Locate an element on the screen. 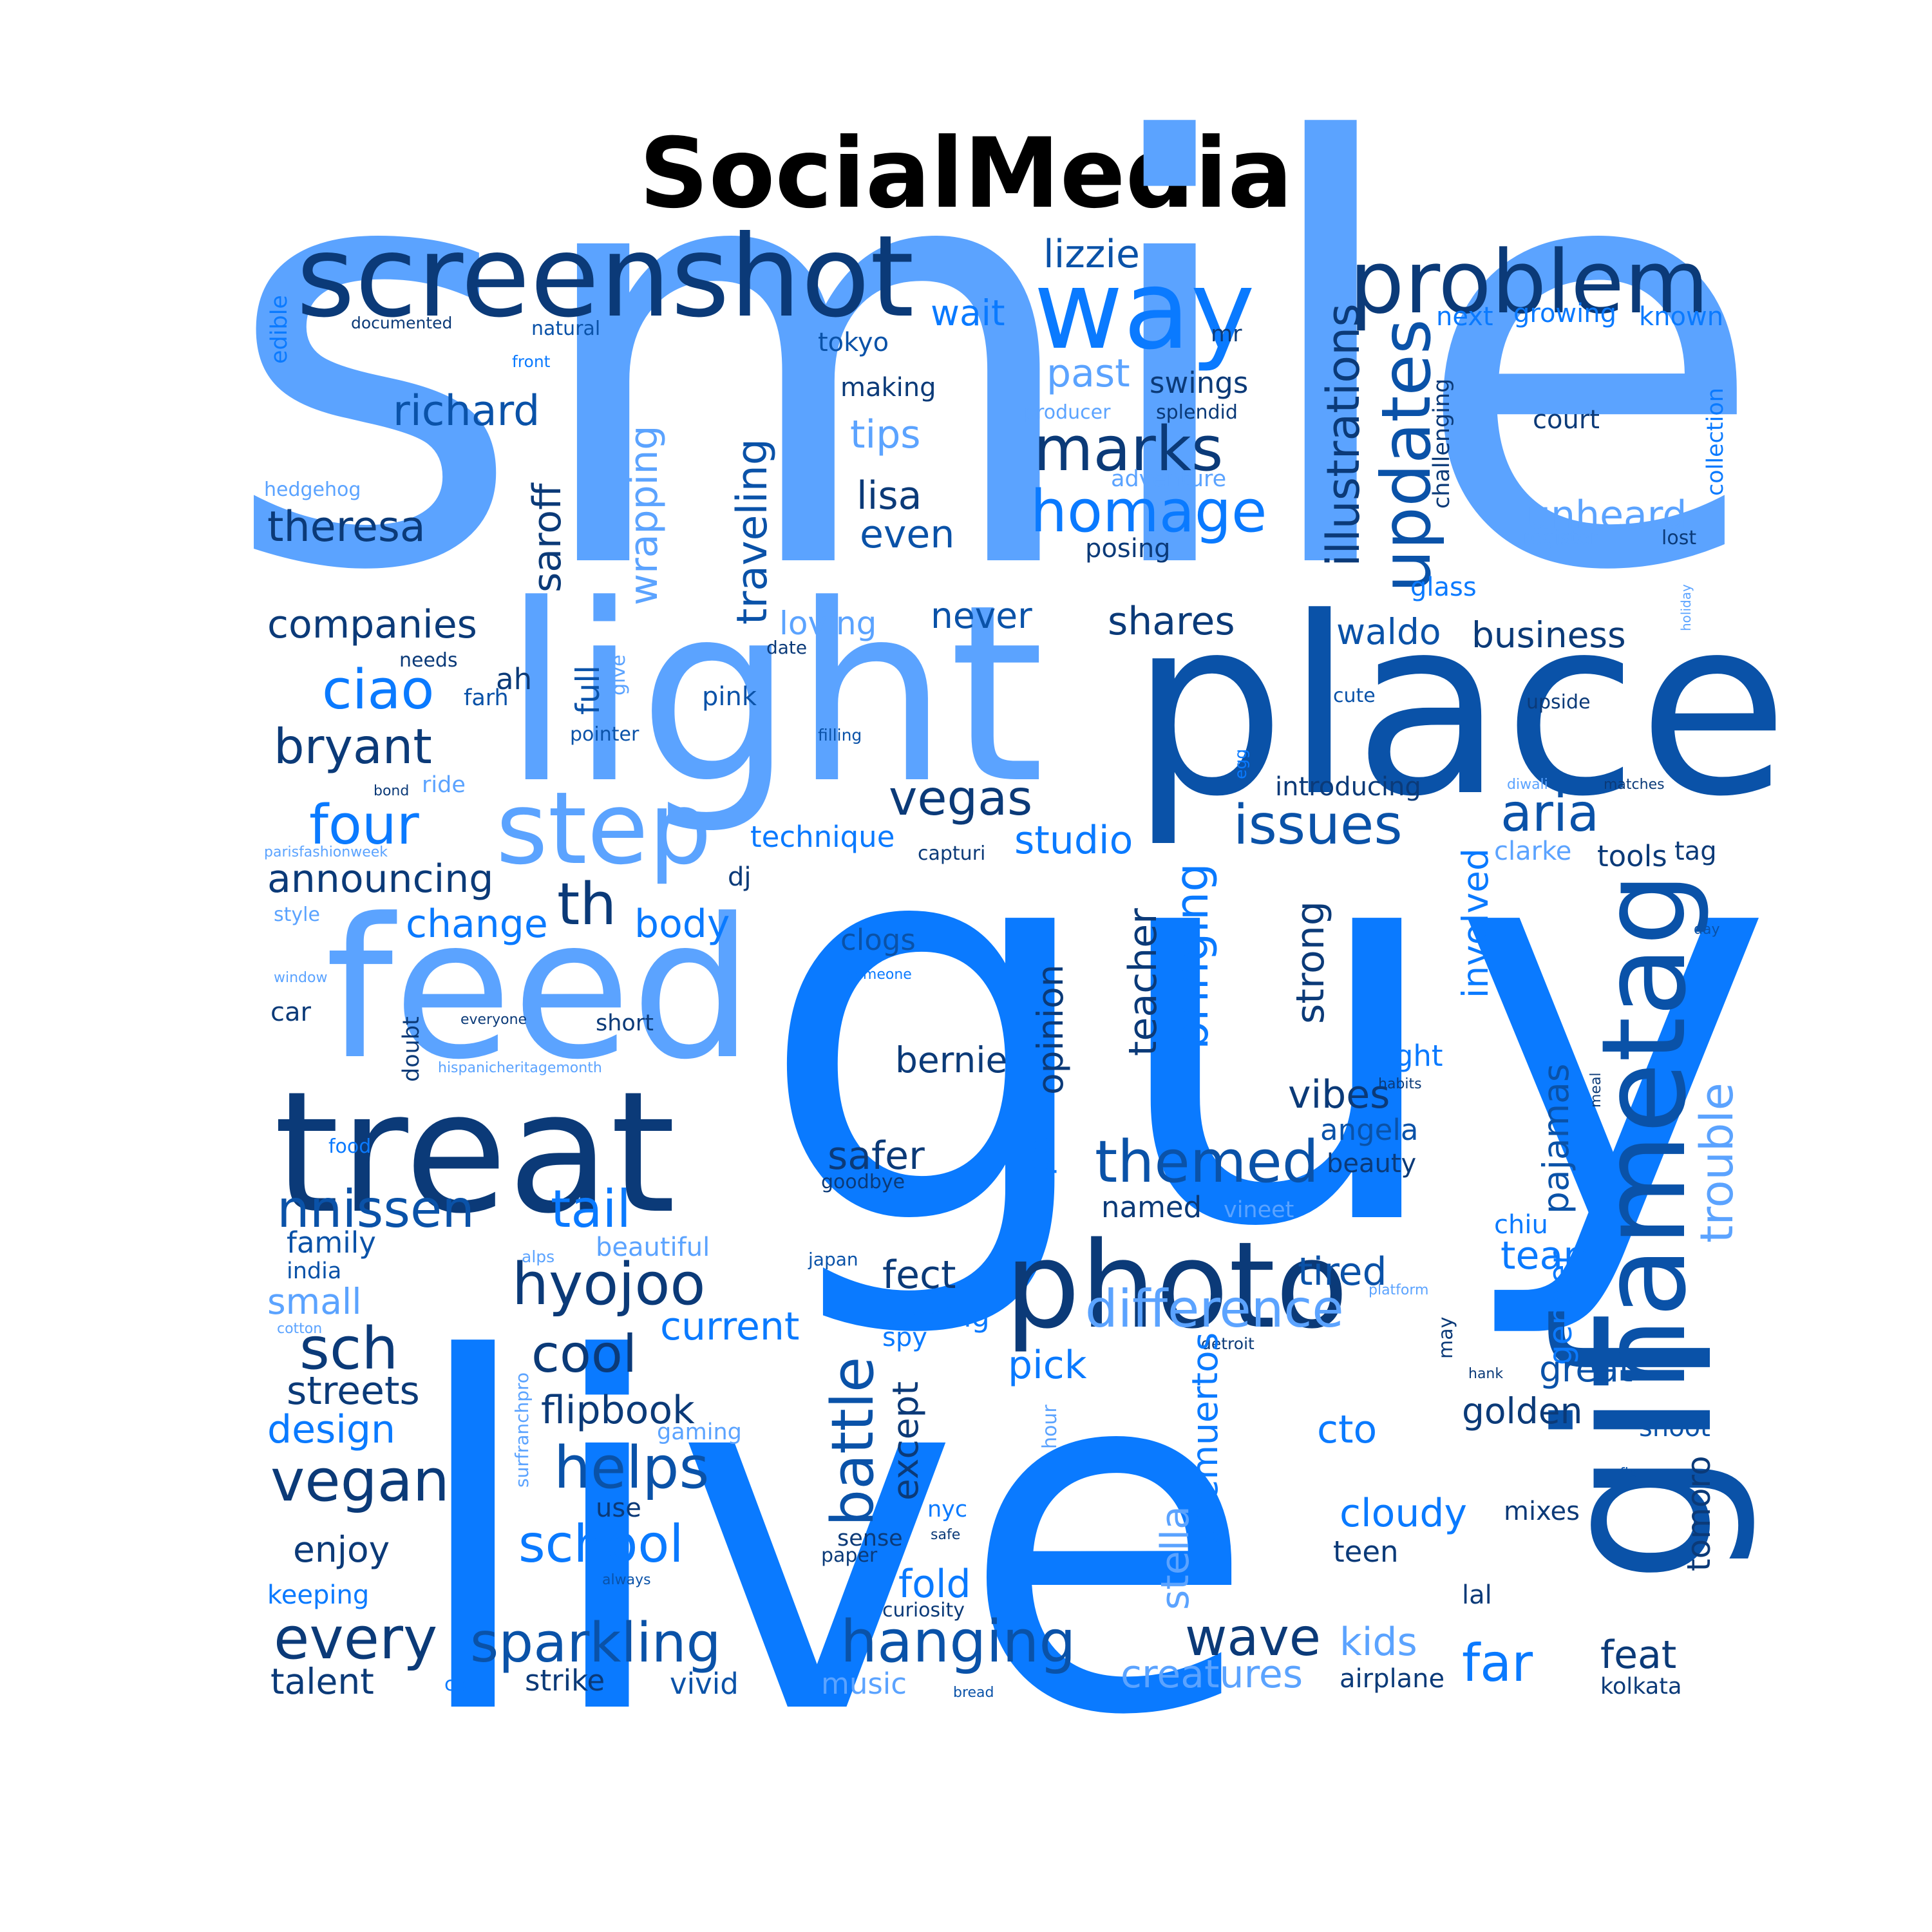 Image resolution: width=1932 pixels, height=1932 pixels. word-bond: bond is located at coordinates (391, 791).